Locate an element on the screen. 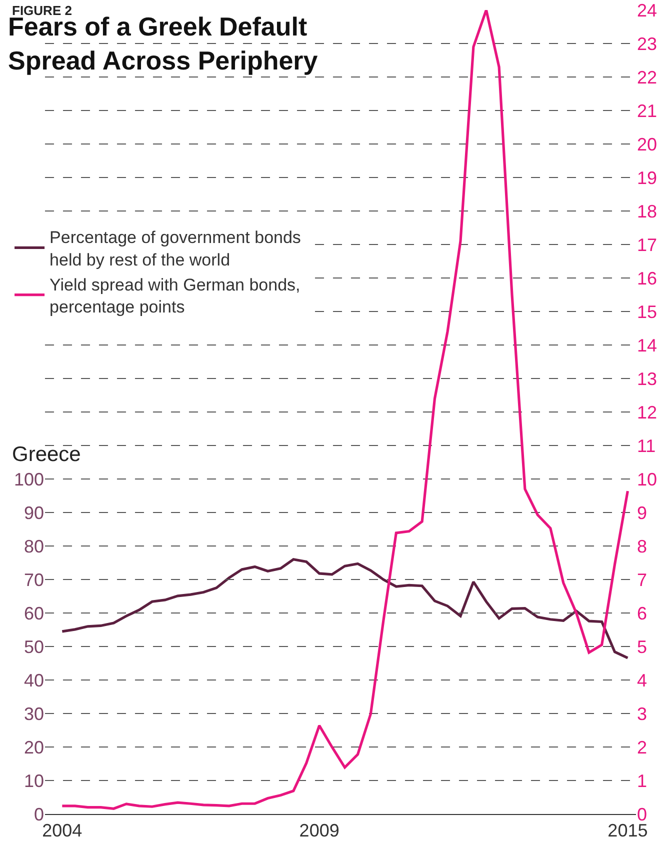 This screenshot has height=845, width=670. y-tick-label: 80 is located at coordinates (34, 546).